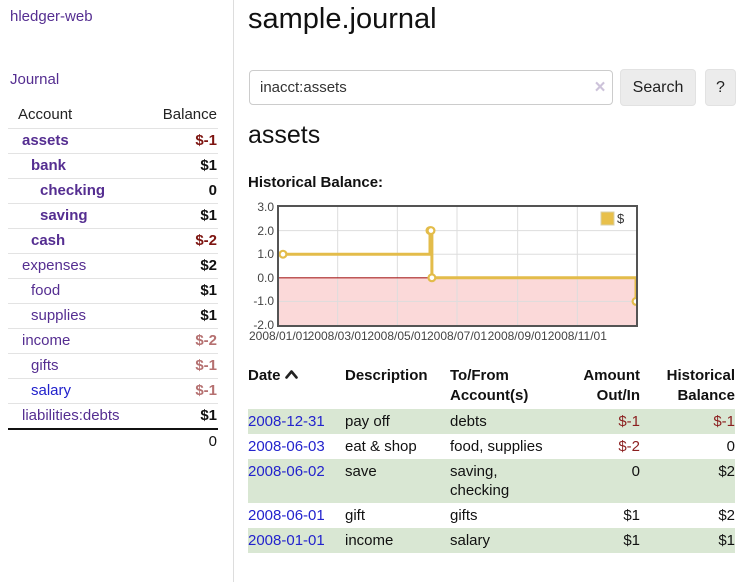 This screenshot has height=582, width=742. I want to click on sidebar-item-journal: Journal, so click(35, 79).